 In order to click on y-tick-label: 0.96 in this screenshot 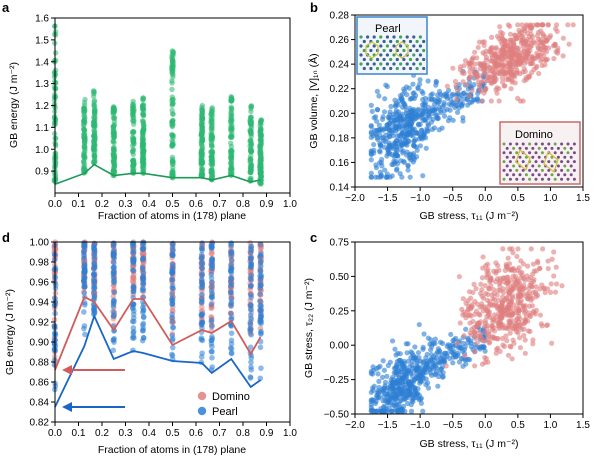, I will do `click(40, 283)`.